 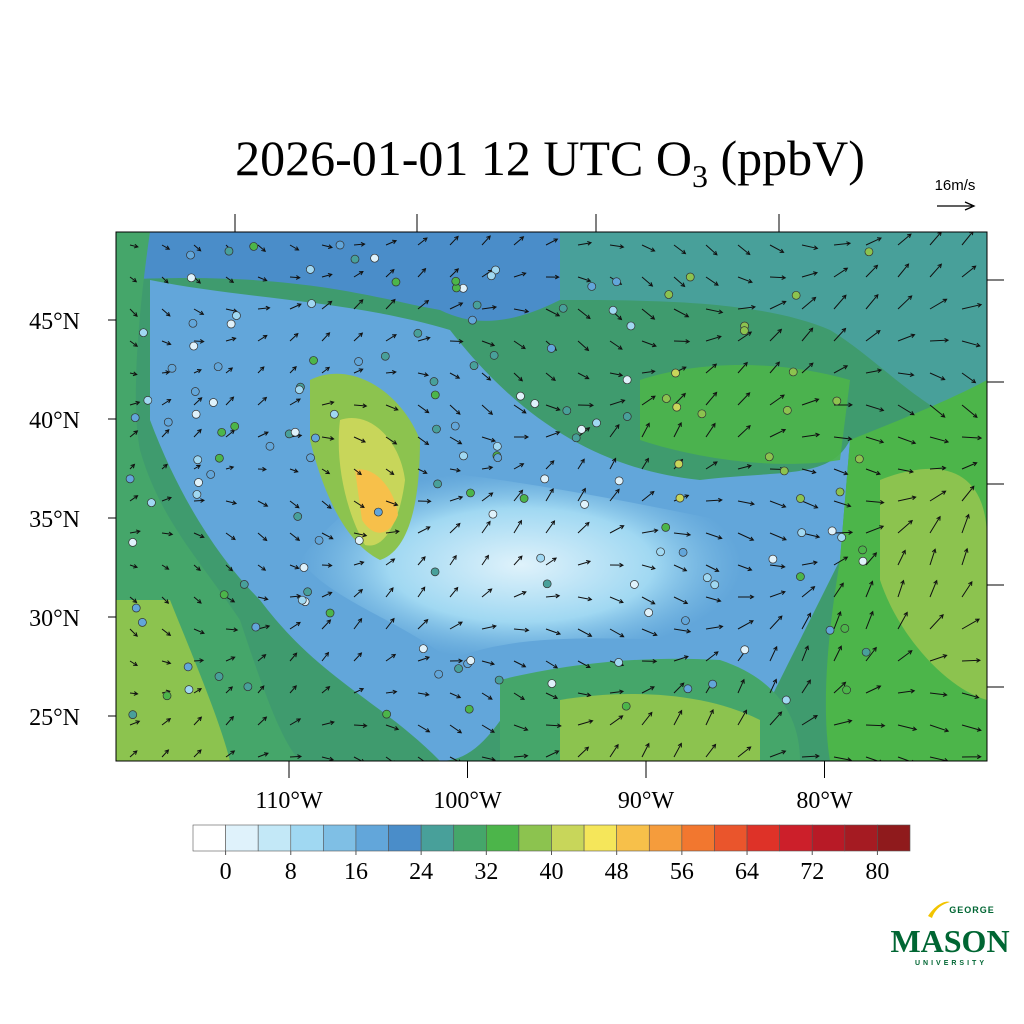 What do you see at coordinates (486, 872) in the screenshot?
I see `colorbar-tick-label: 32` at bounding box center [486, 872].